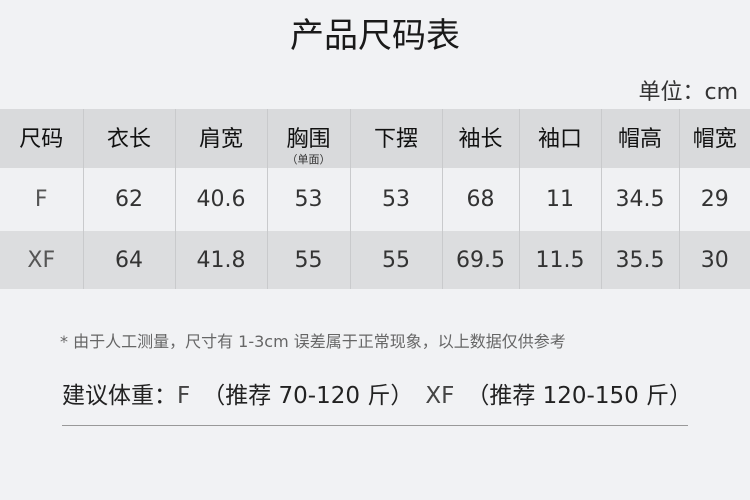 The height and width of the screenshot is (500, 750). I want to click on f-range: （推荐 70-120 斤）, so click(308, 396).